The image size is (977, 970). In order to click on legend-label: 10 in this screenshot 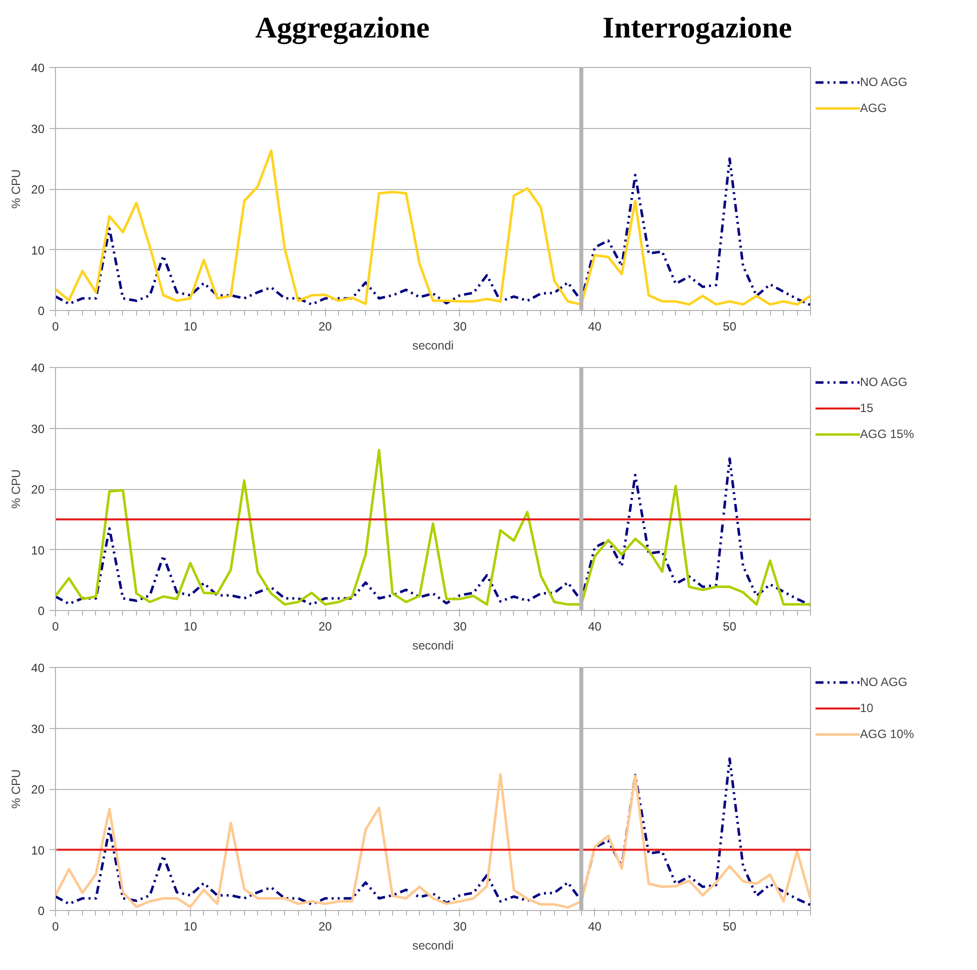, I will do `click(867, 708)`.